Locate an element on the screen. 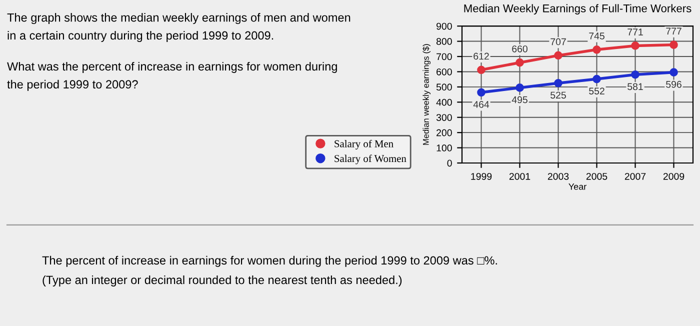  text: The percent of increase in earnings for women during the period 1999 to 2009 was □%. is located at coordinates (269, 261).